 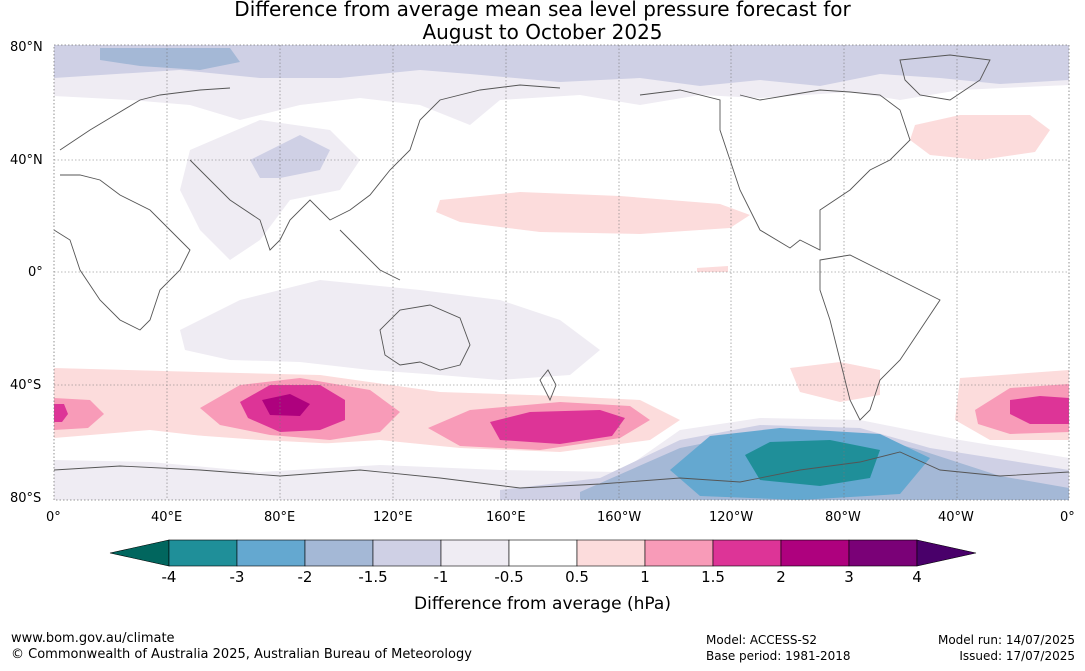 What do you see at coordinates (1017, 656) in the screenshot?
I see `issued-date: Issued: 17/07/2025` at bounding box center [1017, 656].